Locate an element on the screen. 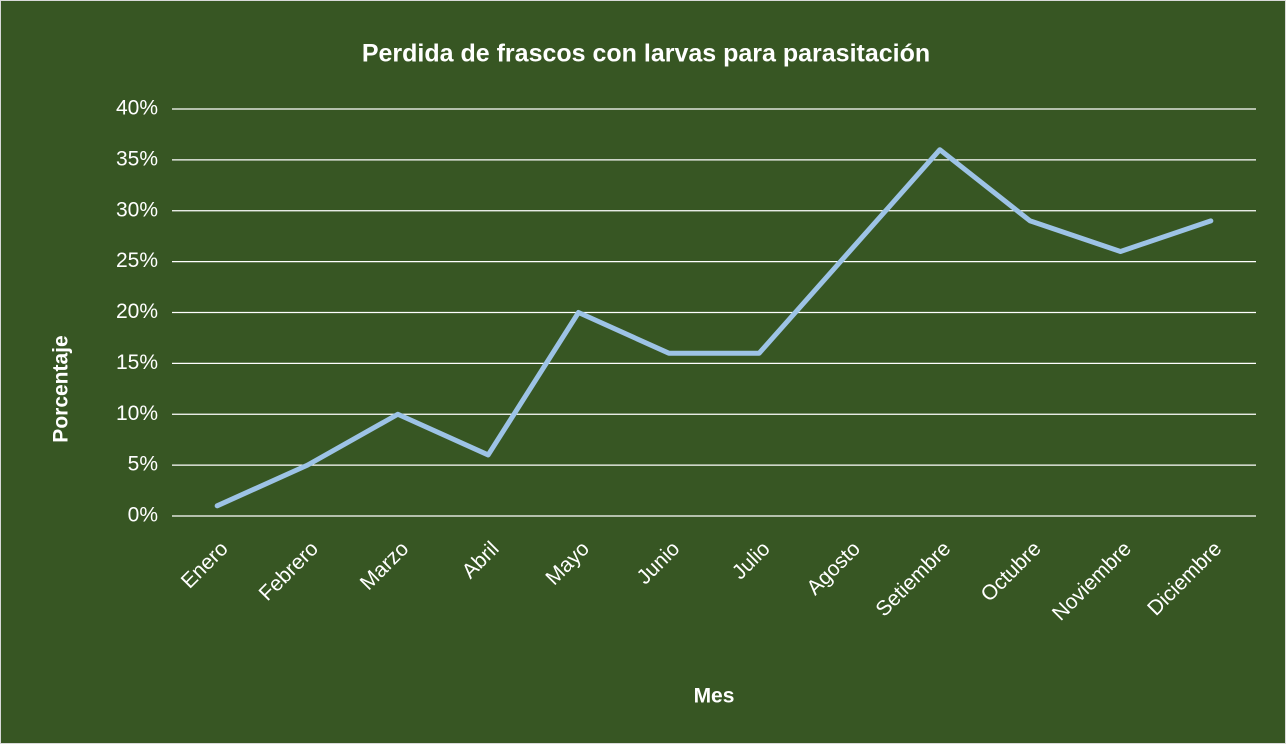 This screenshot has width=1286, height=744. y-tick-label: 20% is located at coordinates (137, 311).